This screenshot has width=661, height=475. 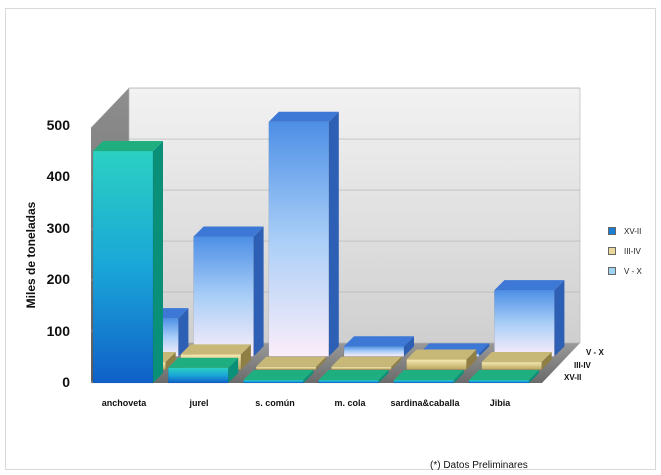 What do you see at coordinates (350, 403) in the screenshot?
I see `x-tick-label: m. cola` at bounding box center [350, 403].